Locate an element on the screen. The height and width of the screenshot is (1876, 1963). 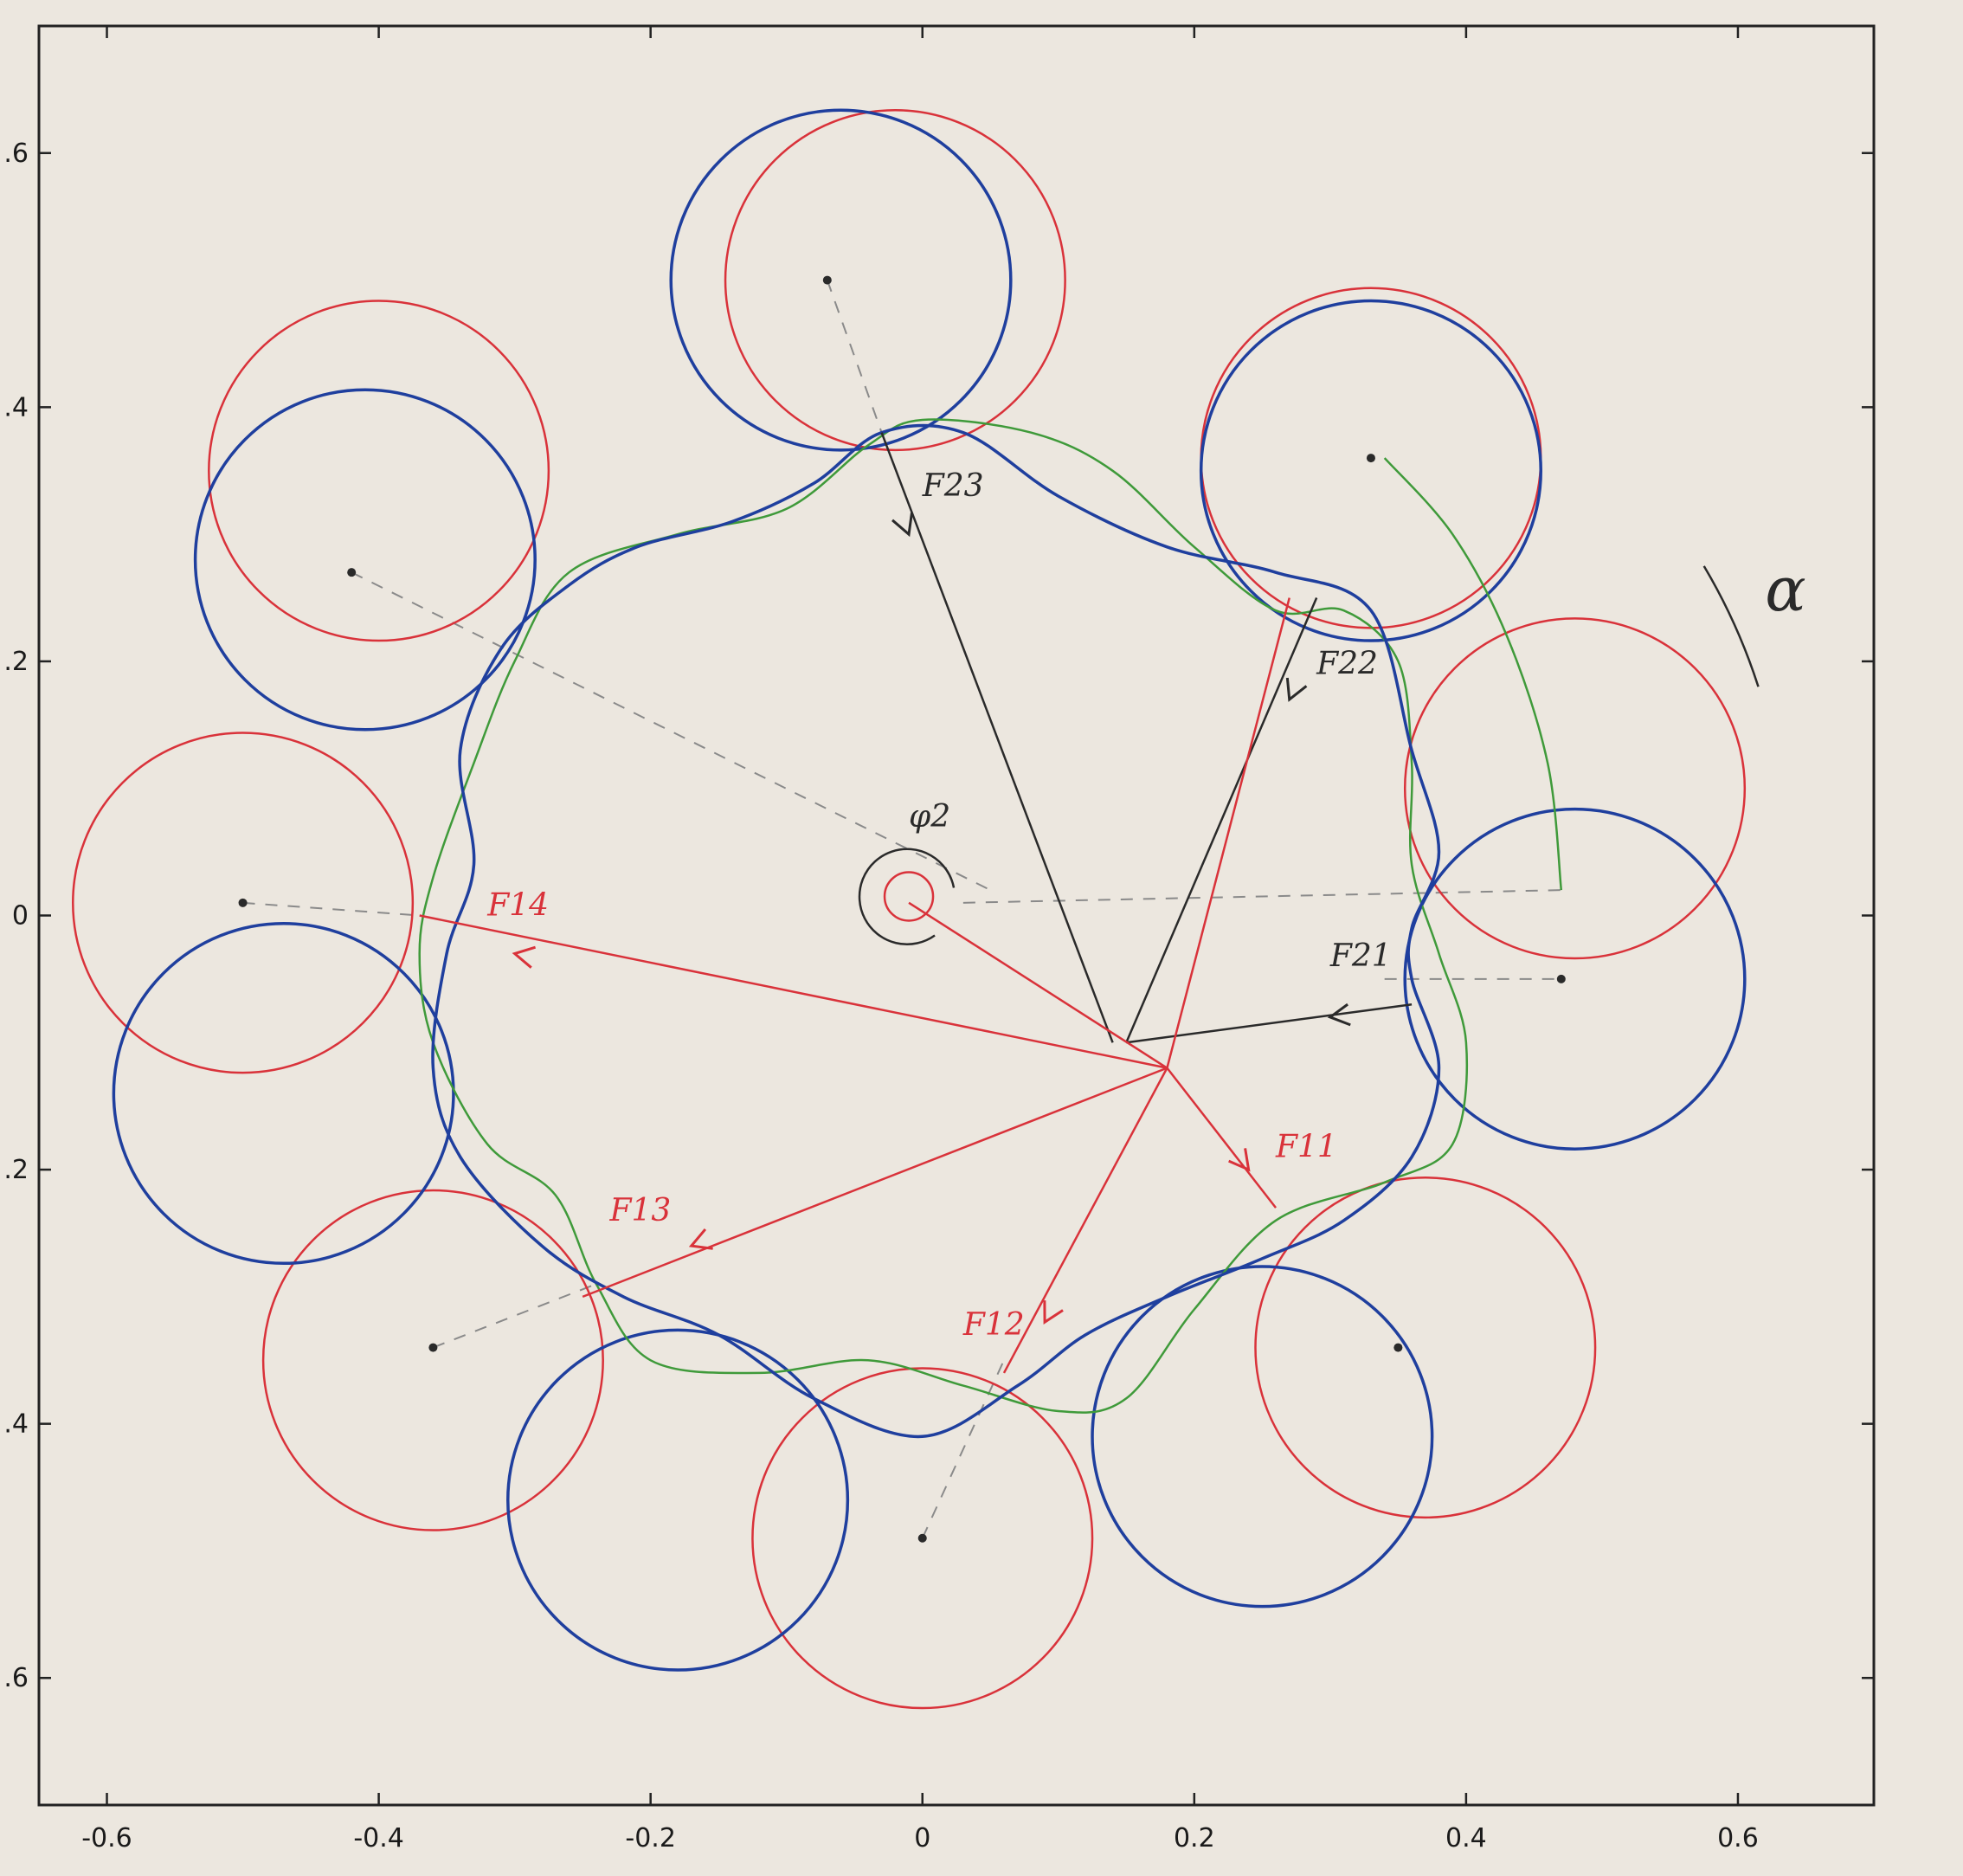
x-tick-label: 0.4 is located at coordinates (1466, 1838).